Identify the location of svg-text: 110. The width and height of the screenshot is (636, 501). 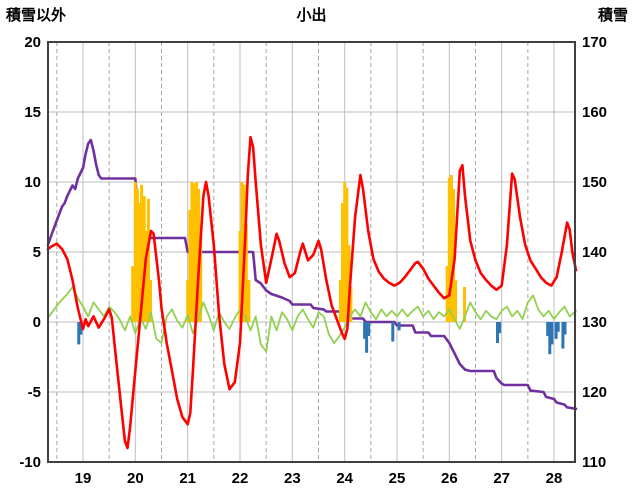
(594, 462).